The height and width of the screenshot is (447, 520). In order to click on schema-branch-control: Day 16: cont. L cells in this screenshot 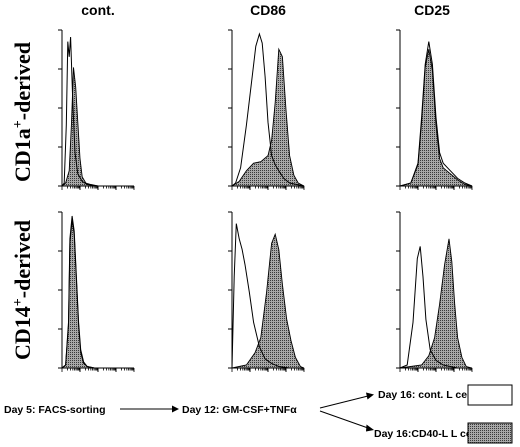, I will do `click(428, 395)`.